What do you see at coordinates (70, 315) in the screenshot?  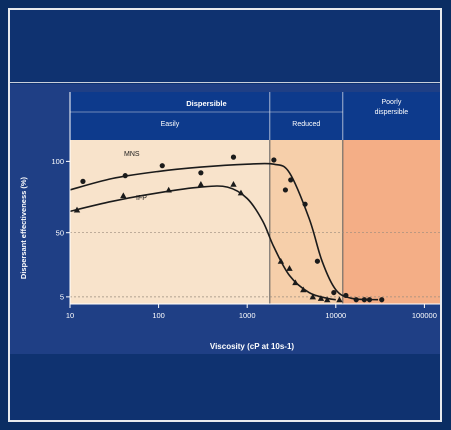 I see `x-tick-label-10: 10` at bounding box center [70, 315].